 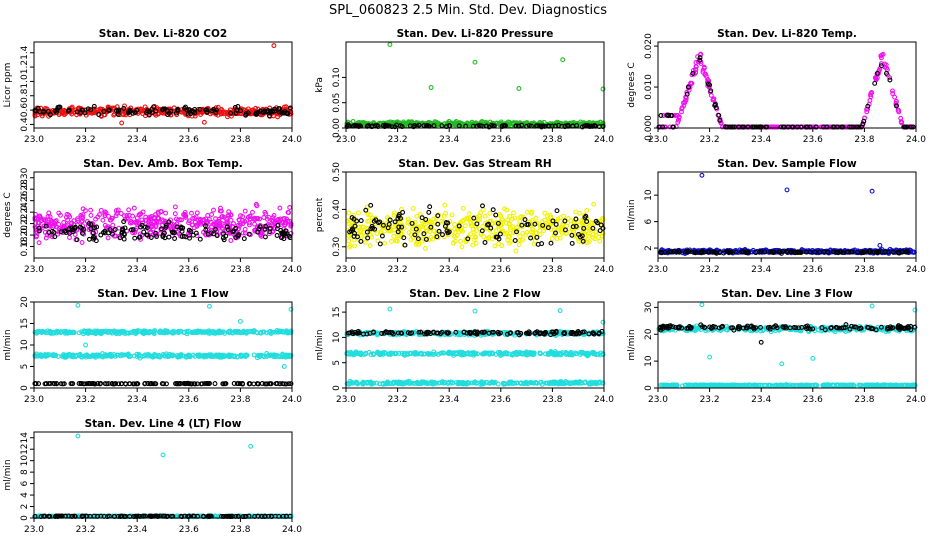 What do you see at coordinates (25, 67) in the screenshot?
I see `y-tick-label: 1.2` at bounding box center [25, 67].